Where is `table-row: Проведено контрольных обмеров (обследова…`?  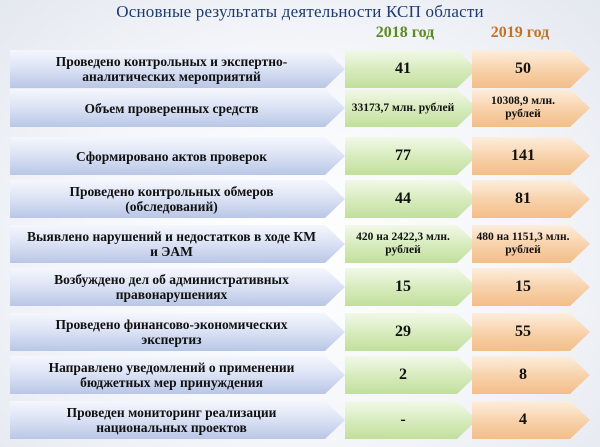 table-row: Проведено контрольных обмеров (обследова… is located at coordinates (300, 199).